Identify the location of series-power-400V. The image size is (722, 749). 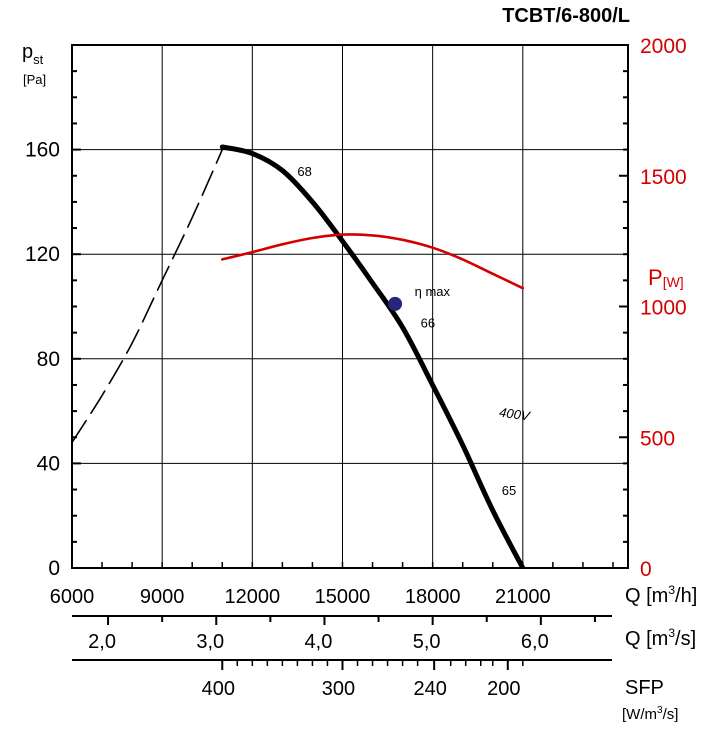
(373, 261).